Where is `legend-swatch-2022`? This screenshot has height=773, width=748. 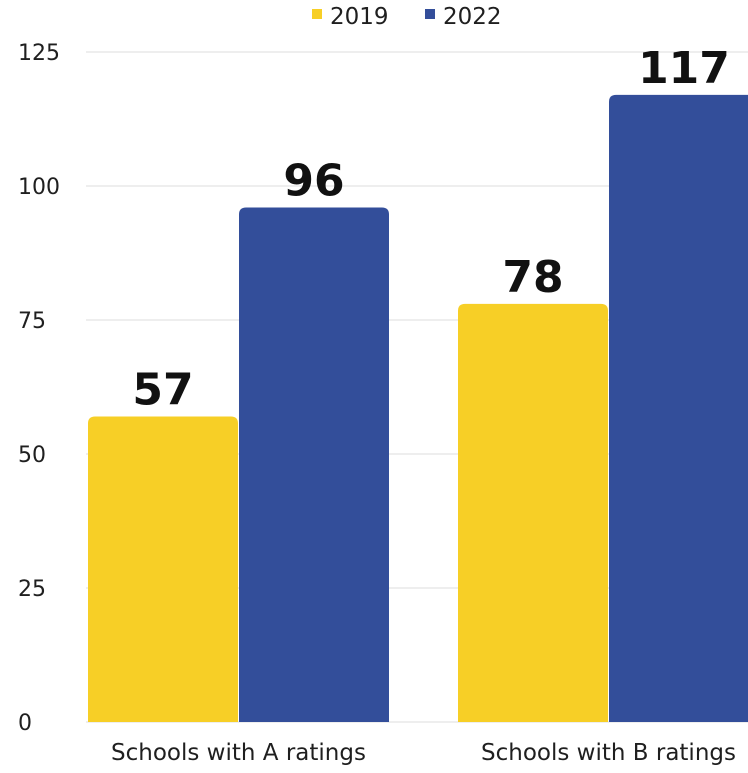
legend-swatch-2022 is located at coordinates (430, 14).